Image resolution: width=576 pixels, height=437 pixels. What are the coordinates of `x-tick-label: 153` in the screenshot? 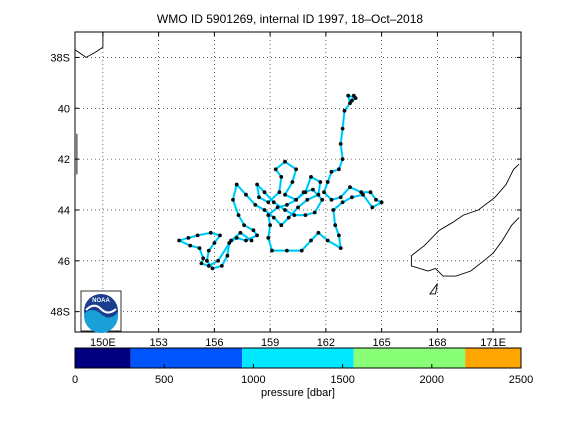 It's located at (158, 343).